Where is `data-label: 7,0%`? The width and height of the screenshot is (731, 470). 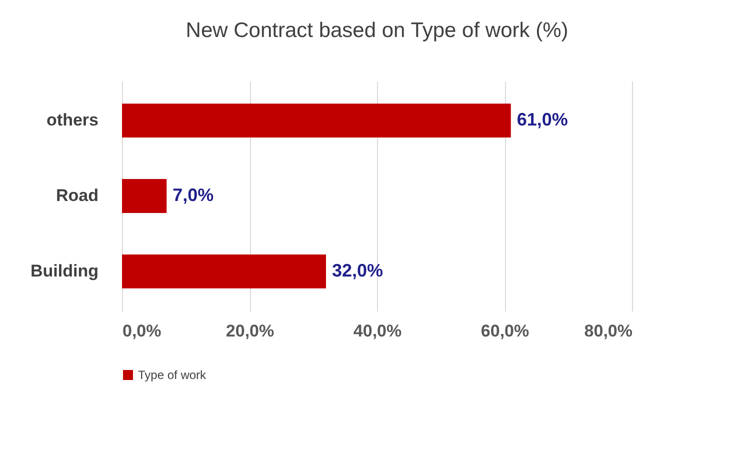 data-label: 7,0% is located at coordinates (193, 195).